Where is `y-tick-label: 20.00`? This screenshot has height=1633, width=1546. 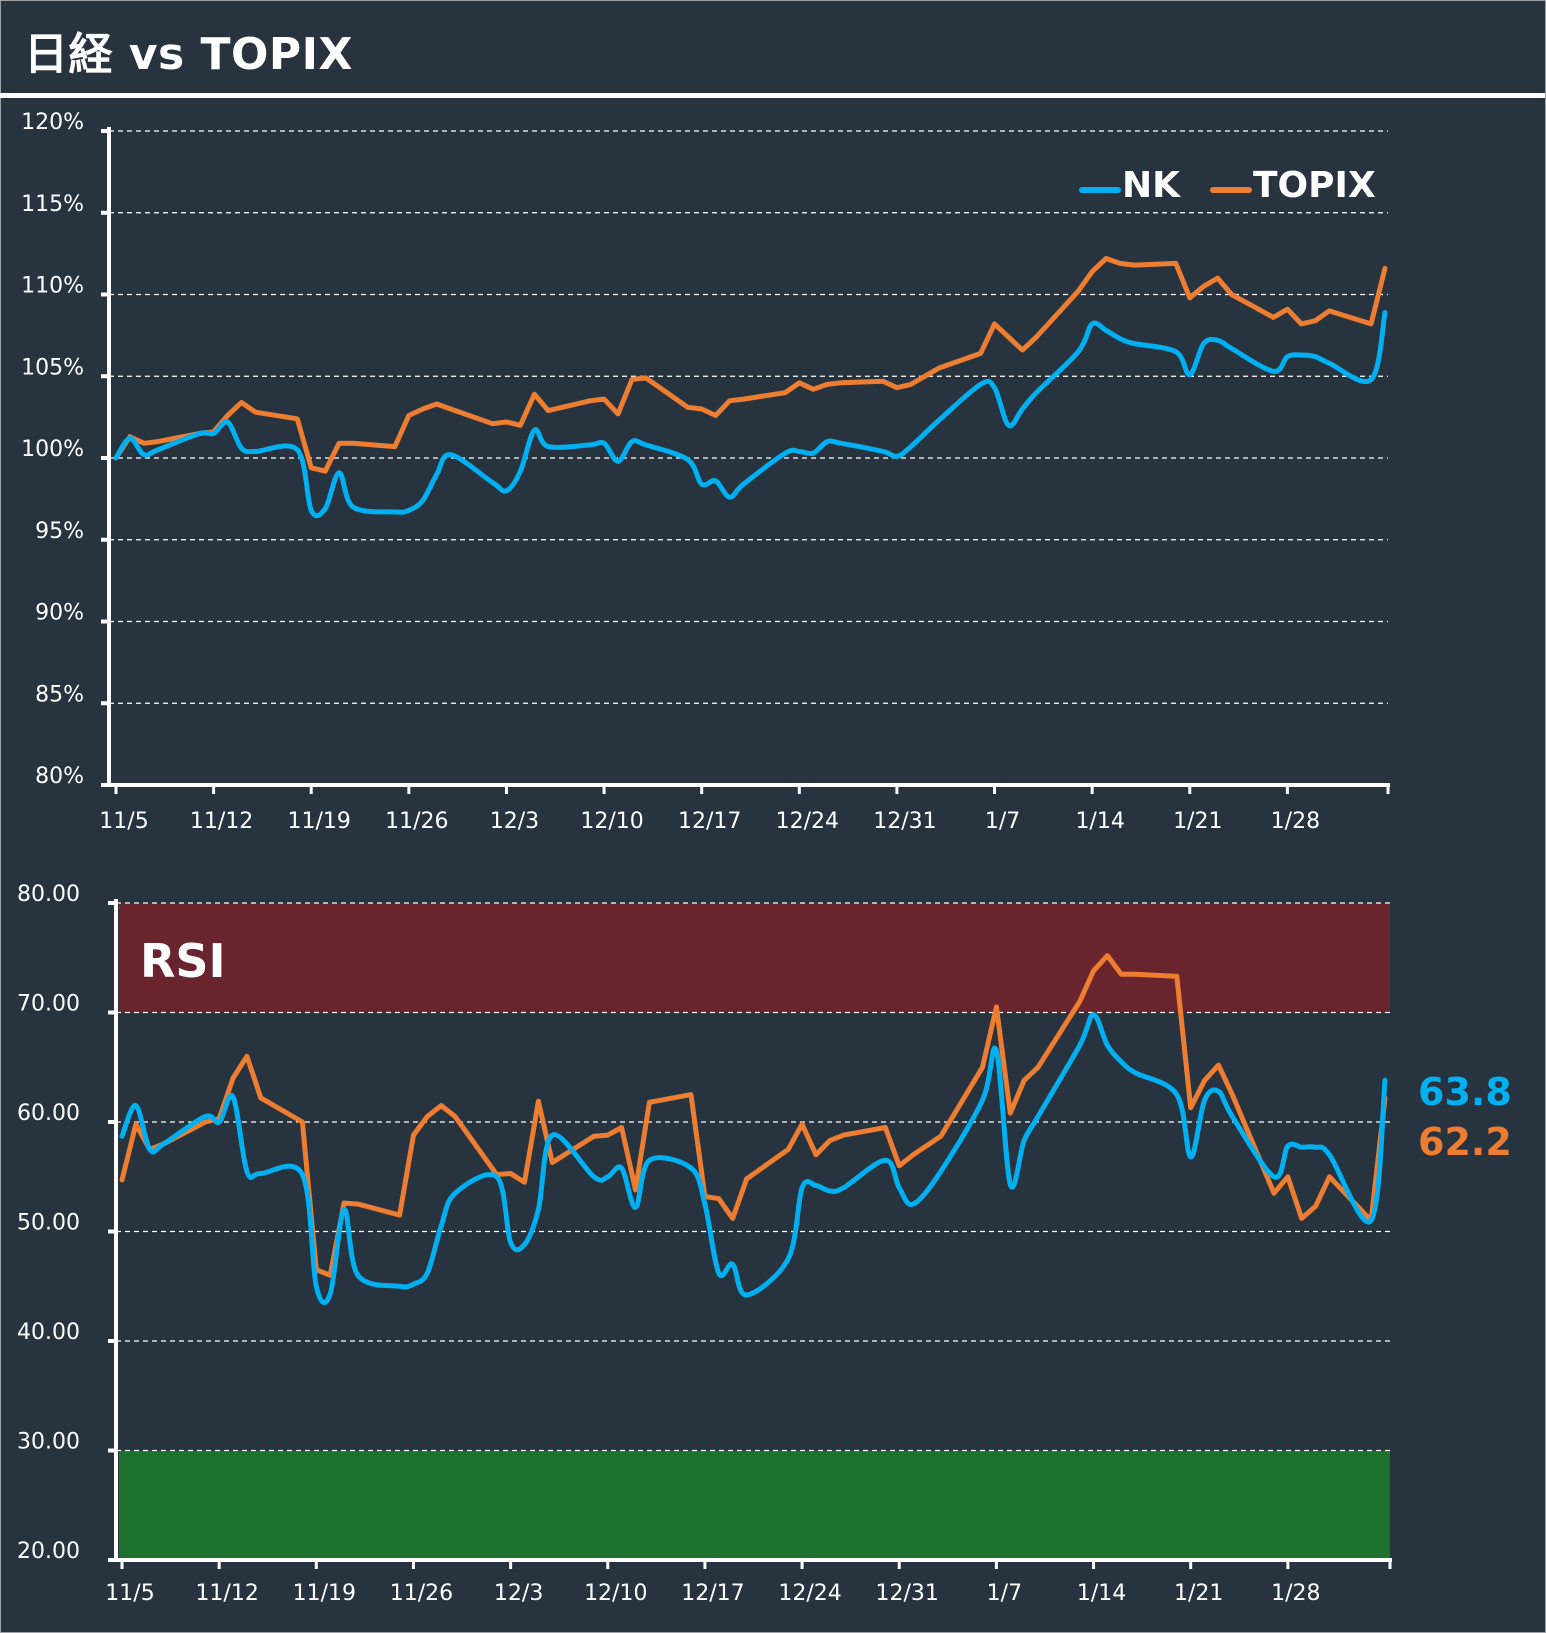
y-tick-label: 20.00 is located at coordinates (48, 1551).